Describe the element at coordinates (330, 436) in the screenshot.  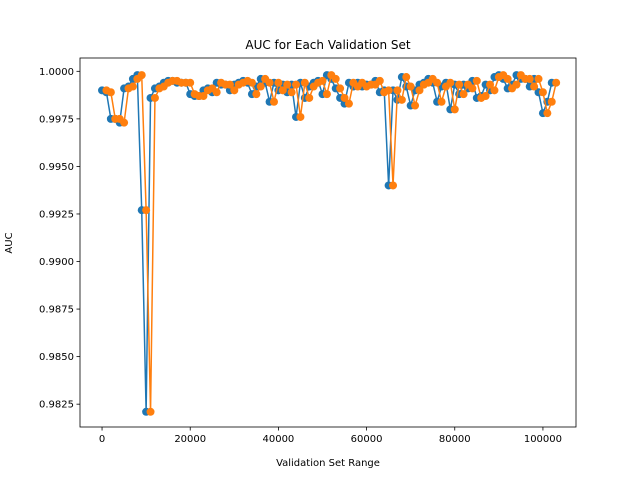
I see `x-axis: 0 20000 40000 60000 80000 100000` at that location.